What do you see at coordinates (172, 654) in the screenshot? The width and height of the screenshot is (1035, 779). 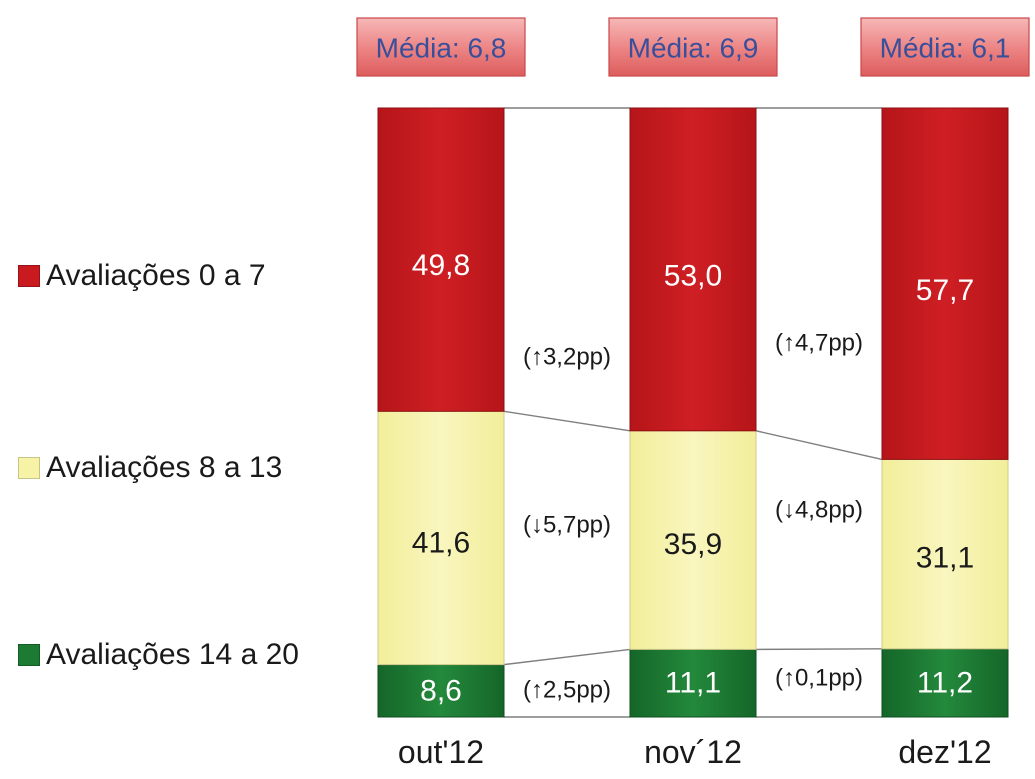 I see `legend-label-green: Avaliações 14 a 20` at bounding box center [172, 654].